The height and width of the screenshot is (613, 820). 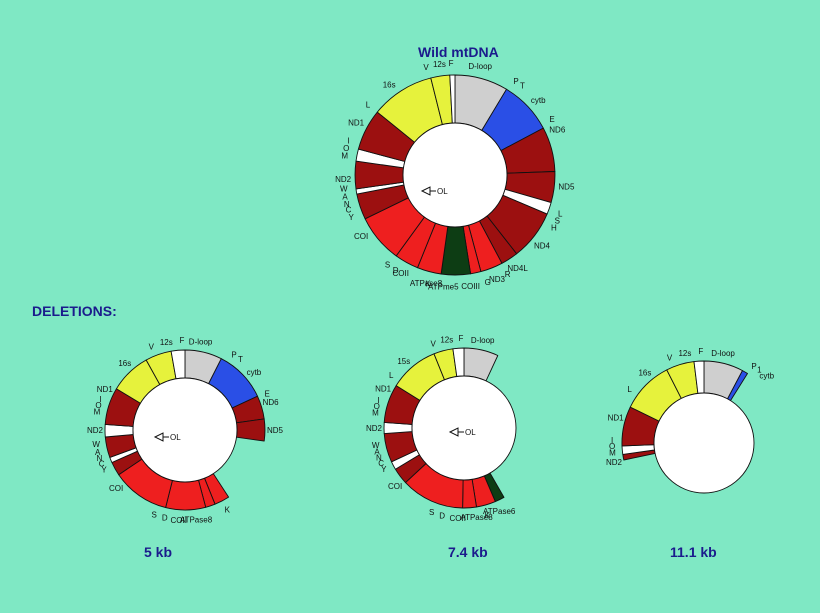 What do you see at coordinates (233, 355) in the screenshot?
I see `del5-gene-label-1: P` at bounding box center [233, 355].